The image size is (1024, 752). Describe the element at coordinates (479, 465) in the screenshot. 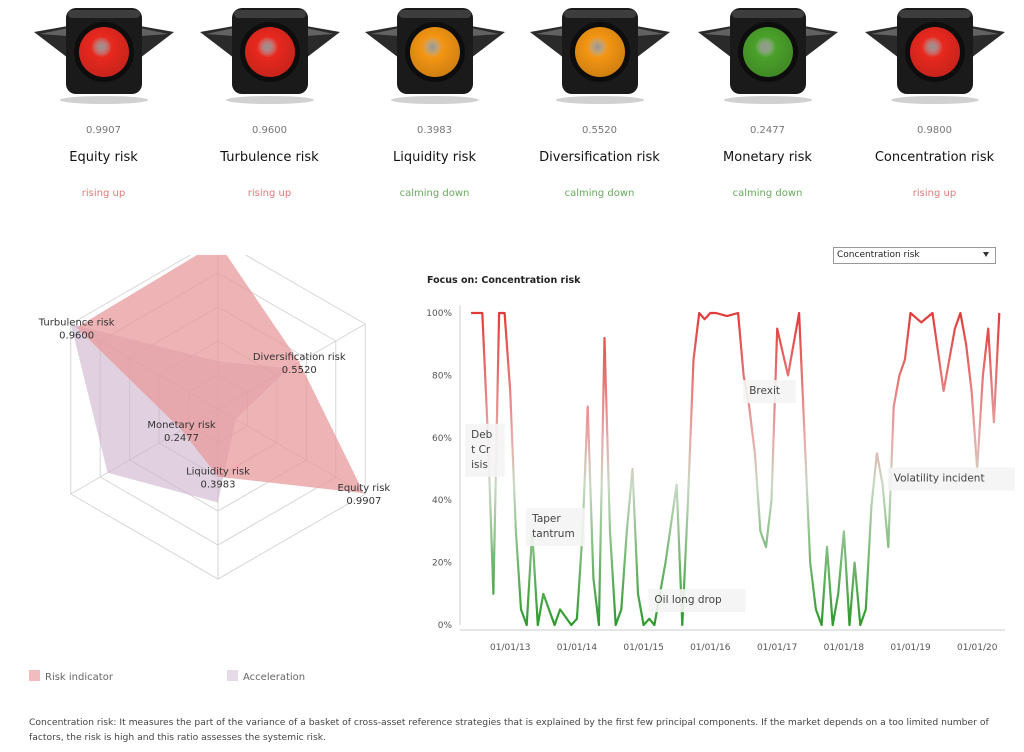

I see `annotation-text: isis` at that location.